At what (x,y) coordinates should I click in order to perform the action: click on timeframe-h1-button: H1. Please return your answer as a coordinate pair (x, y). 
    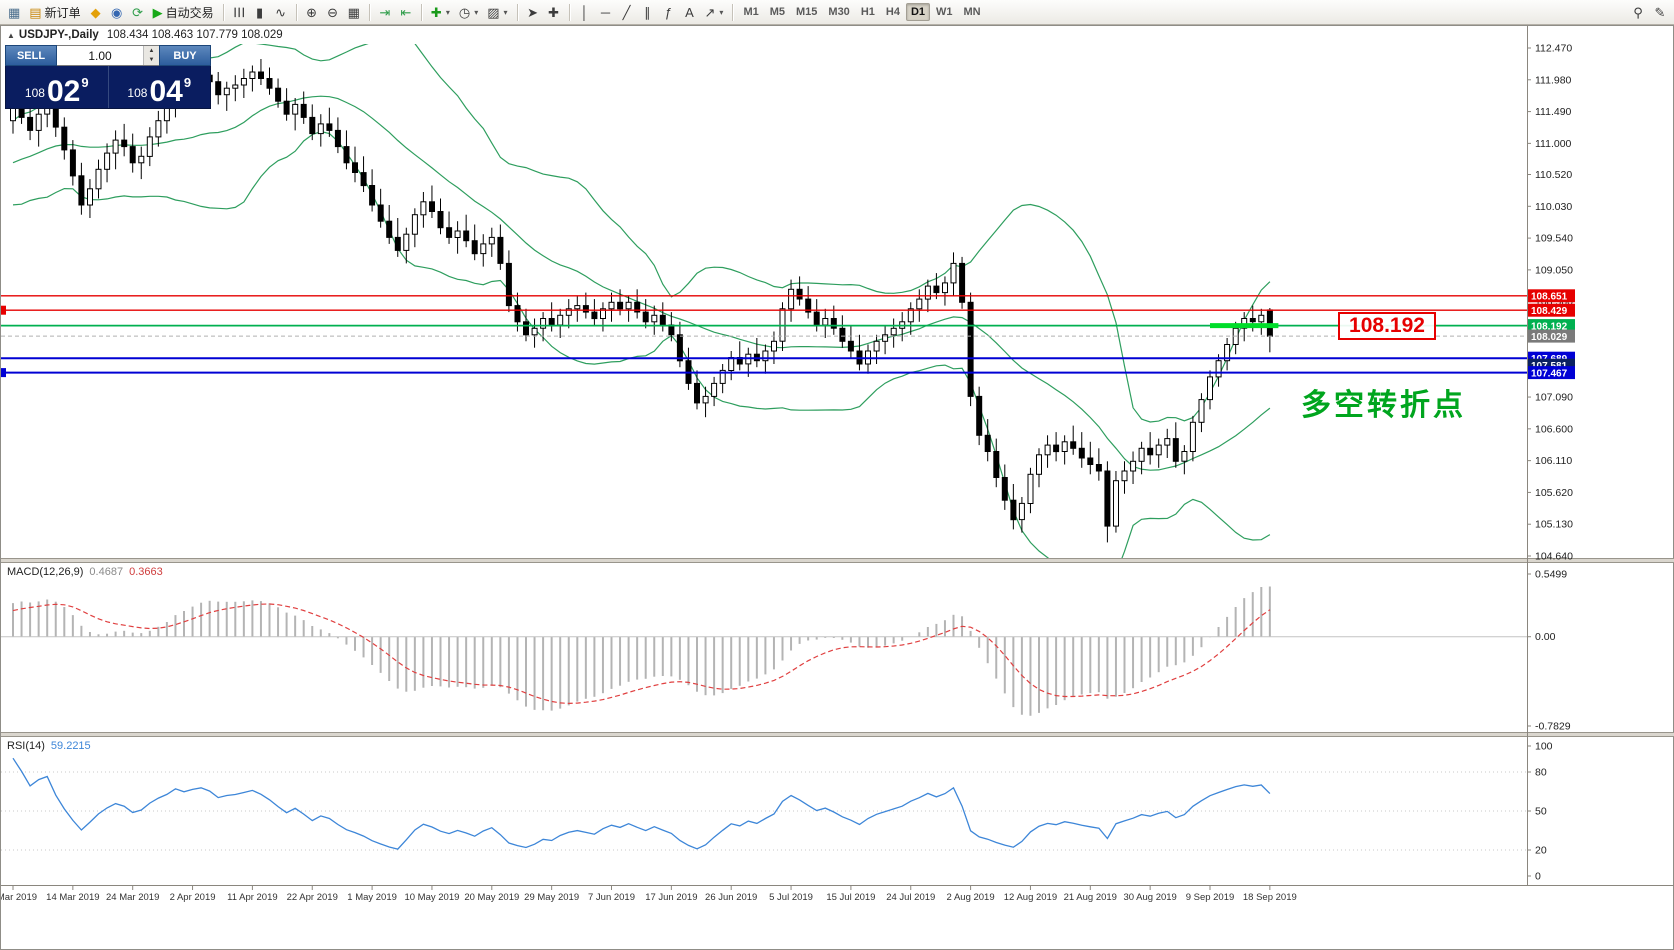
    Looking at the image, I should click on (868, 12).